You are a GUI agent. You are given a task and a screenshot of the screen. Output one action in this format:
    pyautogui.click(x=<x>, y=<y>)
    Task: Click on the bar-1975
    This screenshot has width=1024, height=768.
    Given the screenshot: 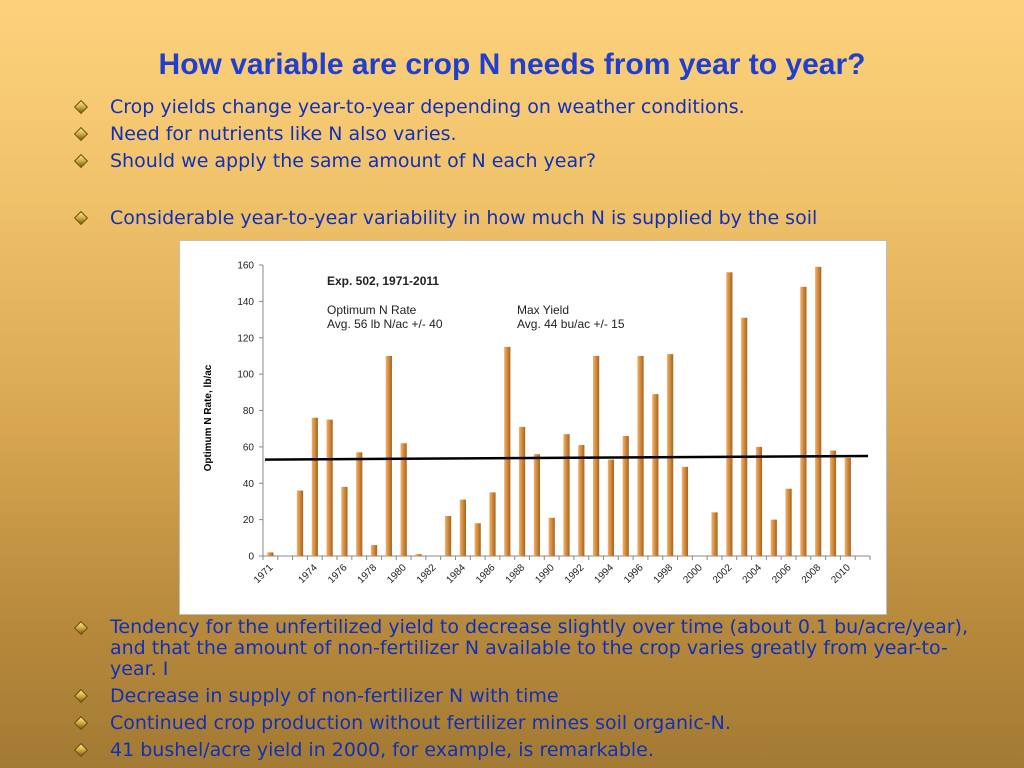 What is the action you would take?
    pyautogui.click(x=329, y=487)
    